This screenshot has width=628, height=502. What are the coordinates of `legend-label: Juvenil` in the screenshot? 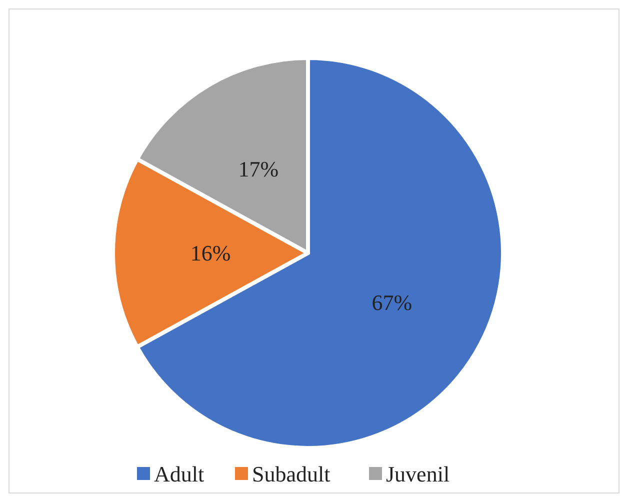 It's located at (418, 474).